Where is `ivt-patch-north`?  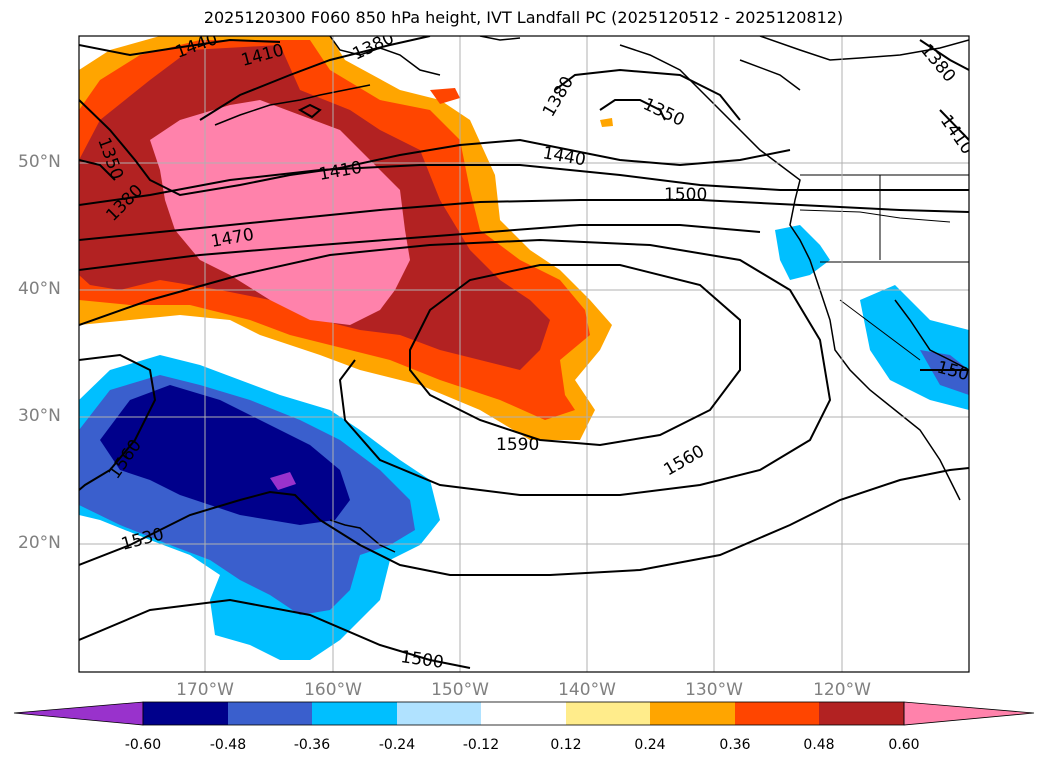
ivt-patch-north is located at coordinates (445, 96).